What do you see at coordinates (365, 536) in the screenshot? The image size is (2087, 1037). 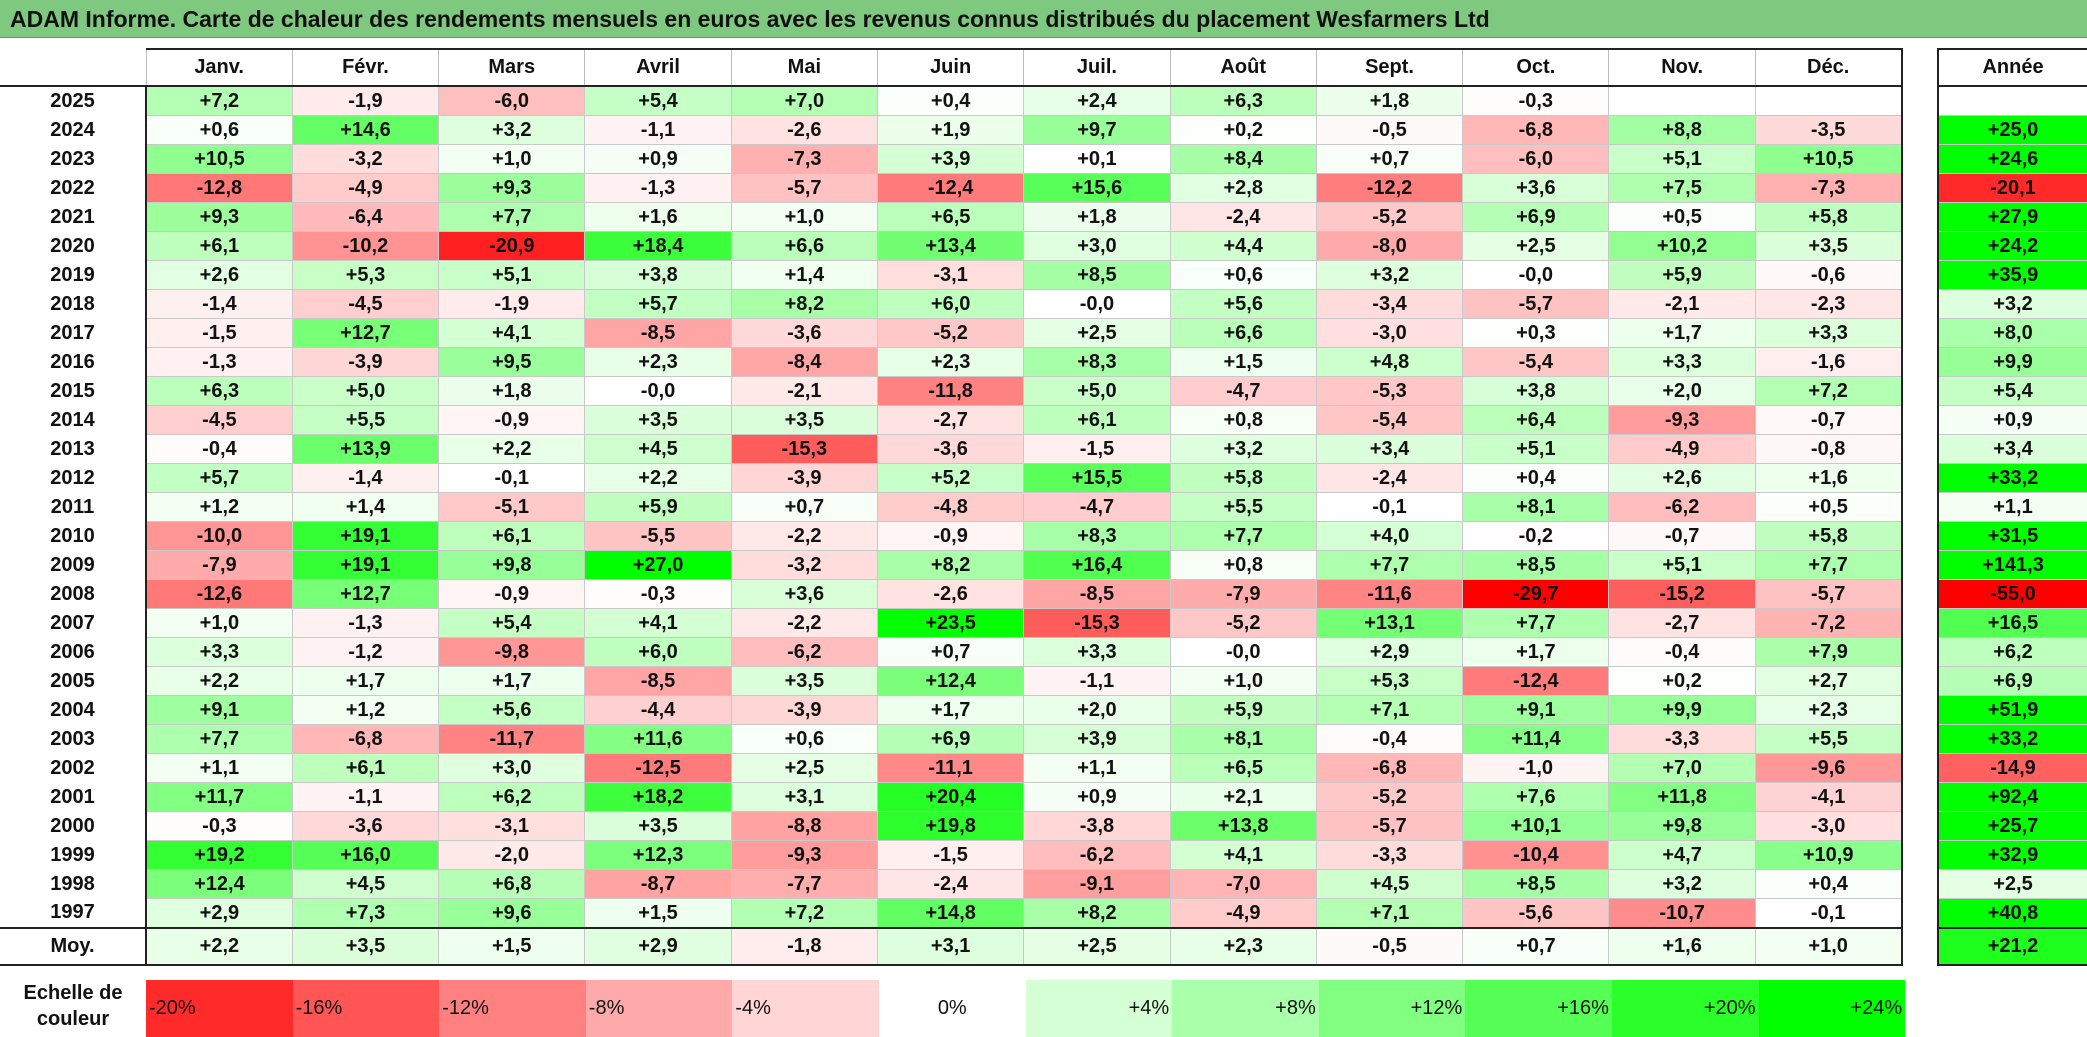 I see `heatmap-cell: +19,1` at bounding box center [365, 536].